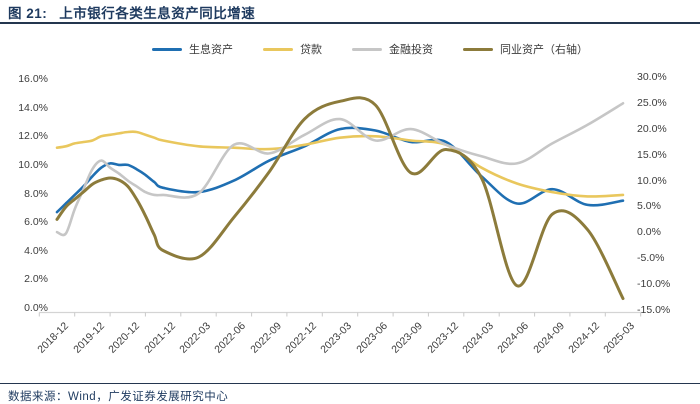 The width and height of the screenshot is (700, 404). What do you see at coordinates (36, 308) in the screenshot?
I see `left-axis-label: 0.0%` at bounding box center [36, 308].